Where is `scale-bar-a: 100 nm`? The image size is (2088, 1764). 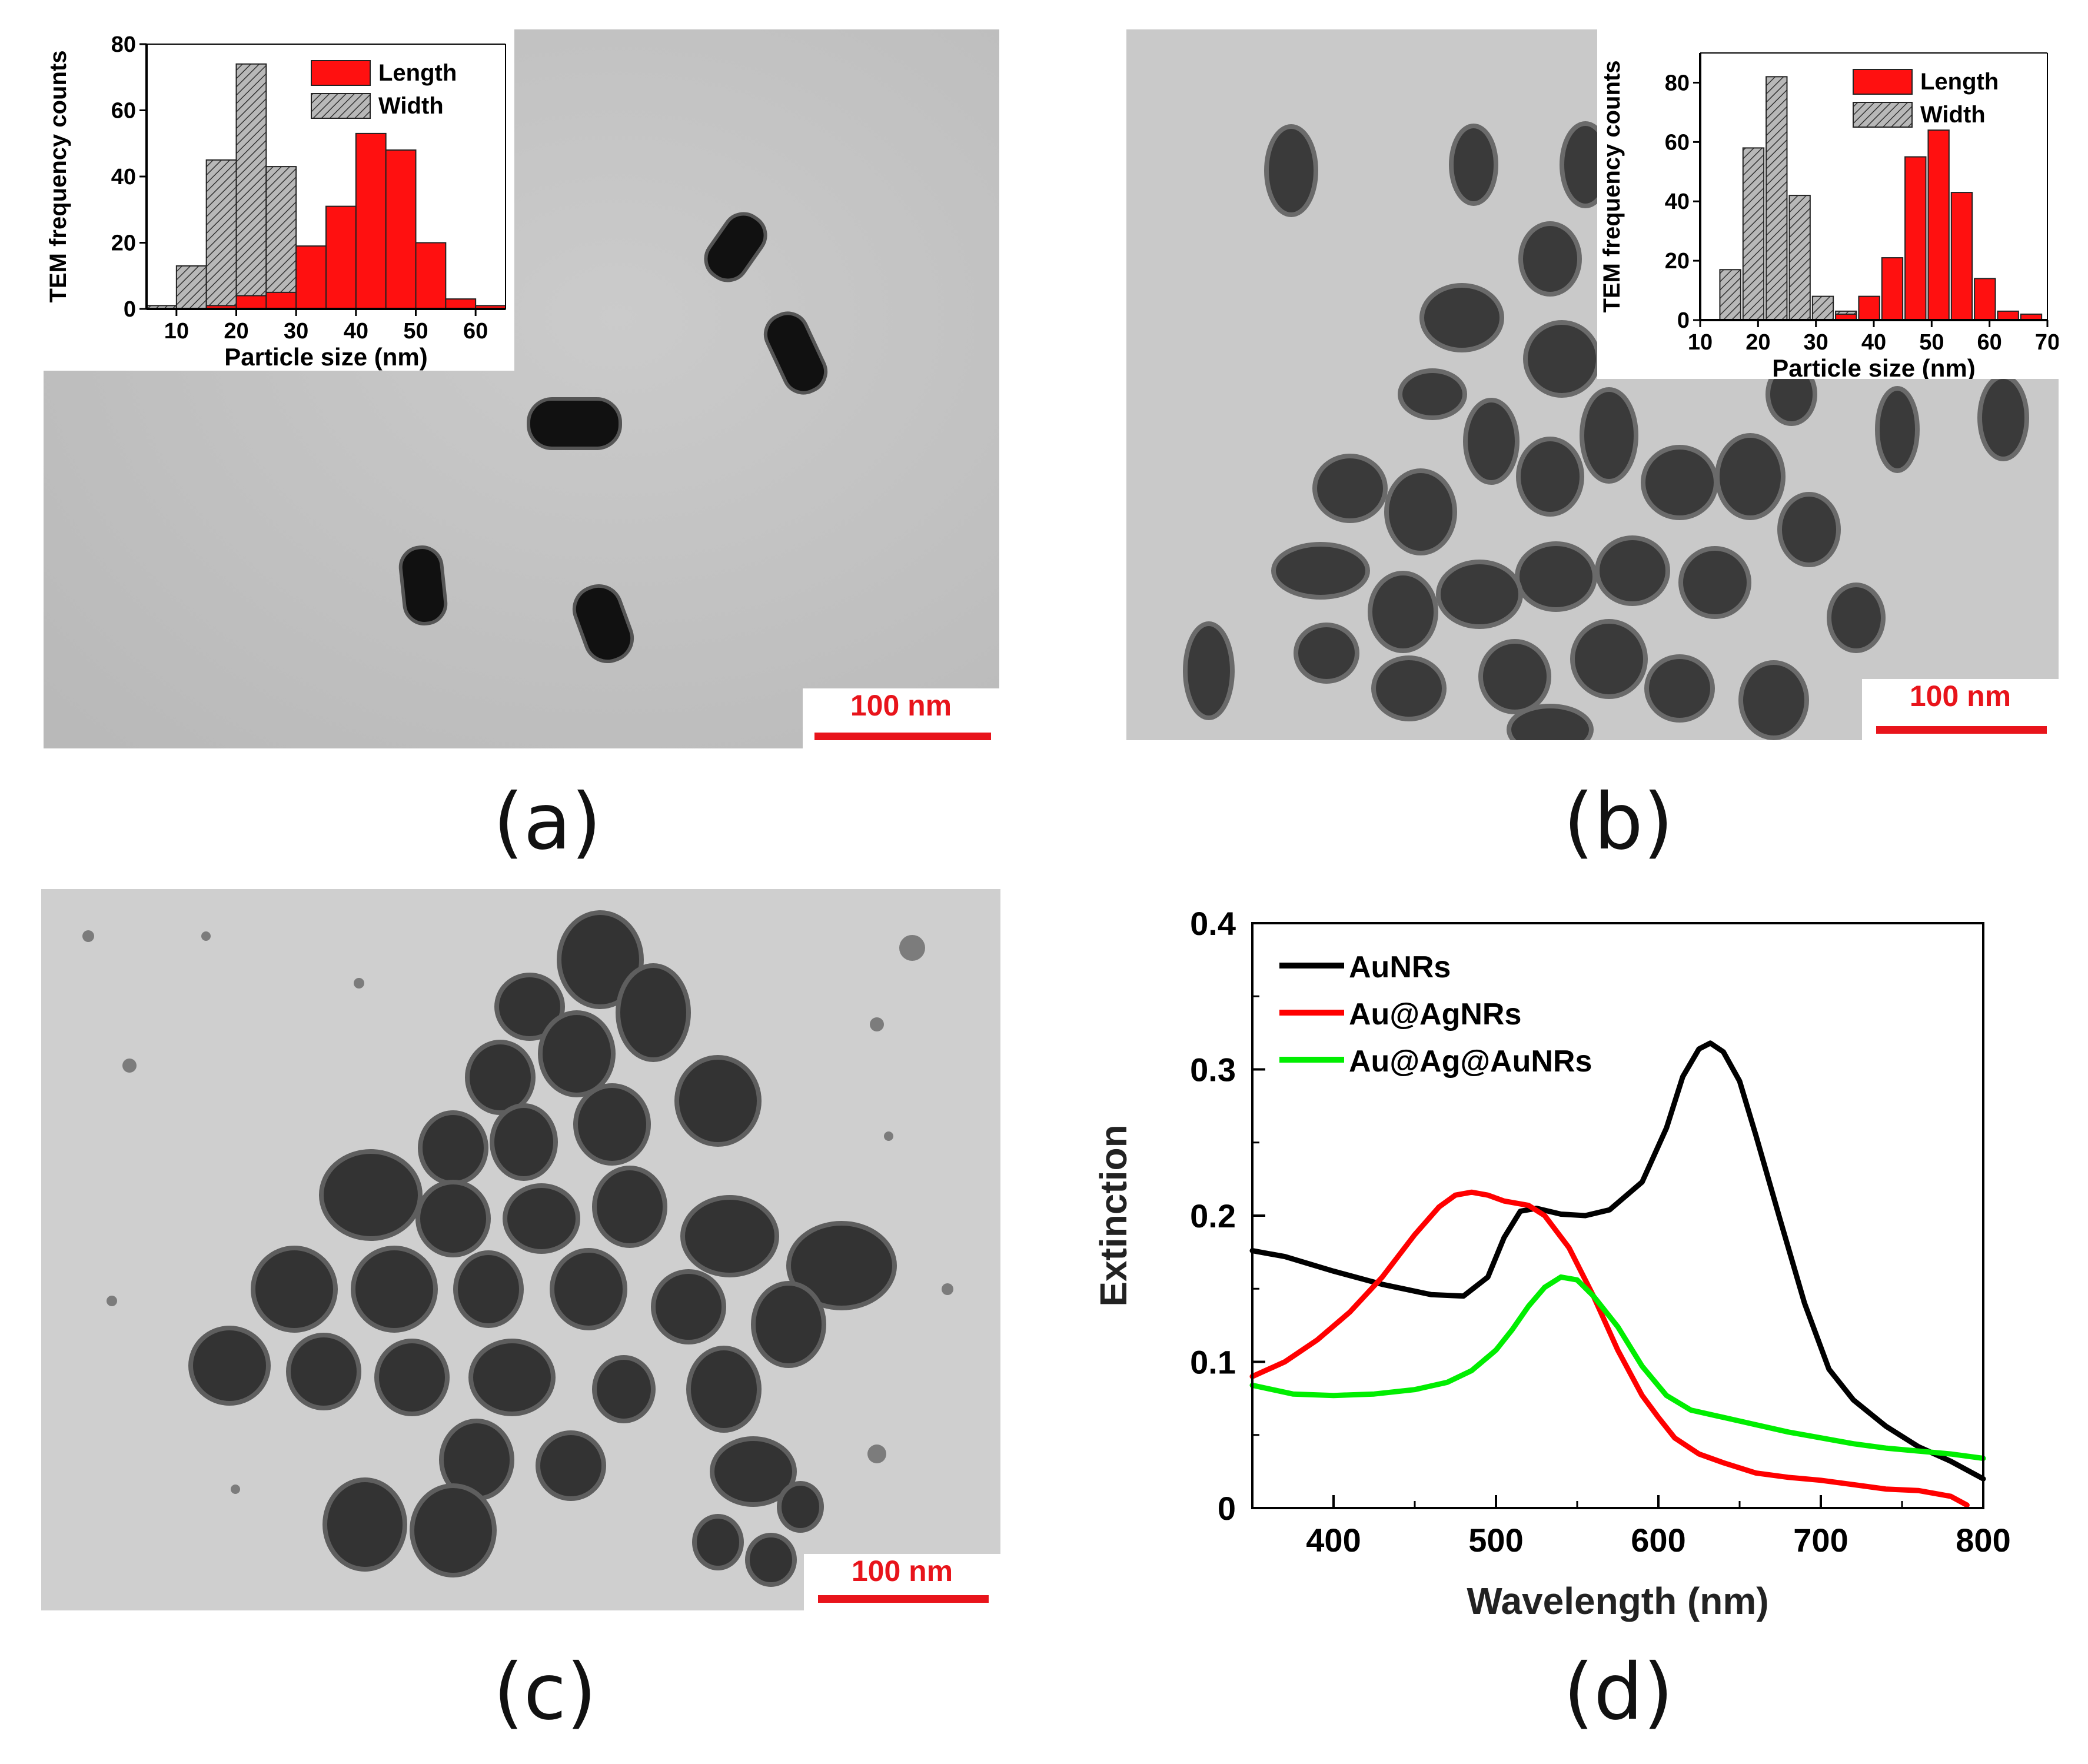
scale-bar-a: 100 nm is located at coordinates (901, 718).